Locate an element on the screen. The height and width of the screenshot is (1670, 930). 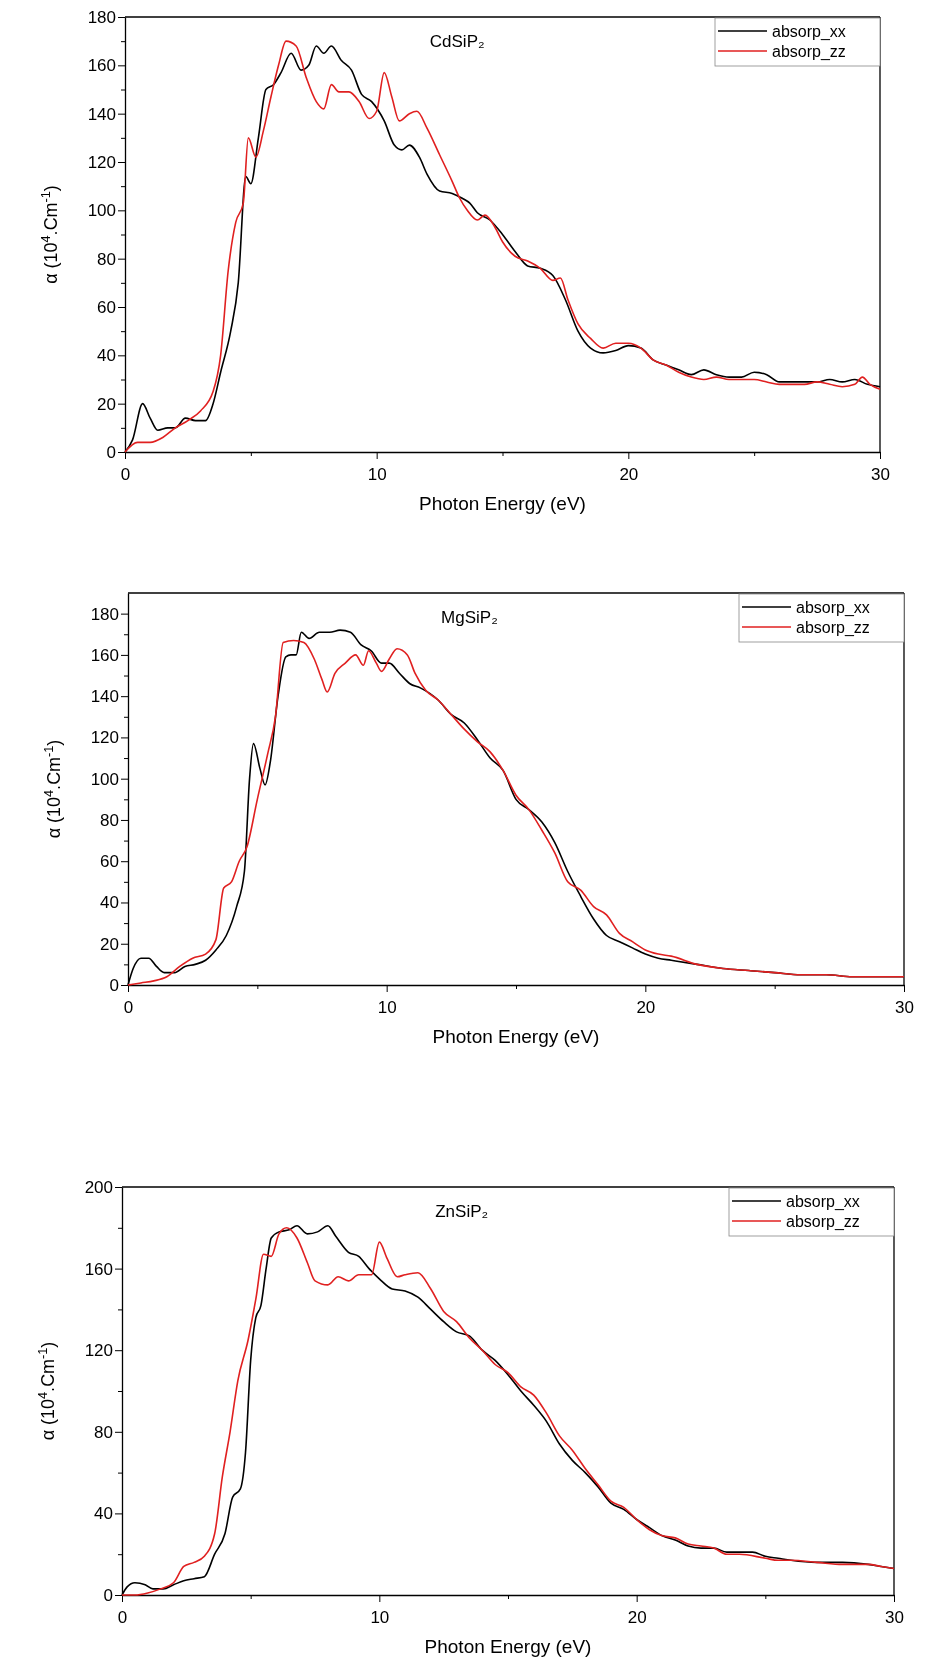
y-tick-label: 200 is located at coordinates (98, 1187).